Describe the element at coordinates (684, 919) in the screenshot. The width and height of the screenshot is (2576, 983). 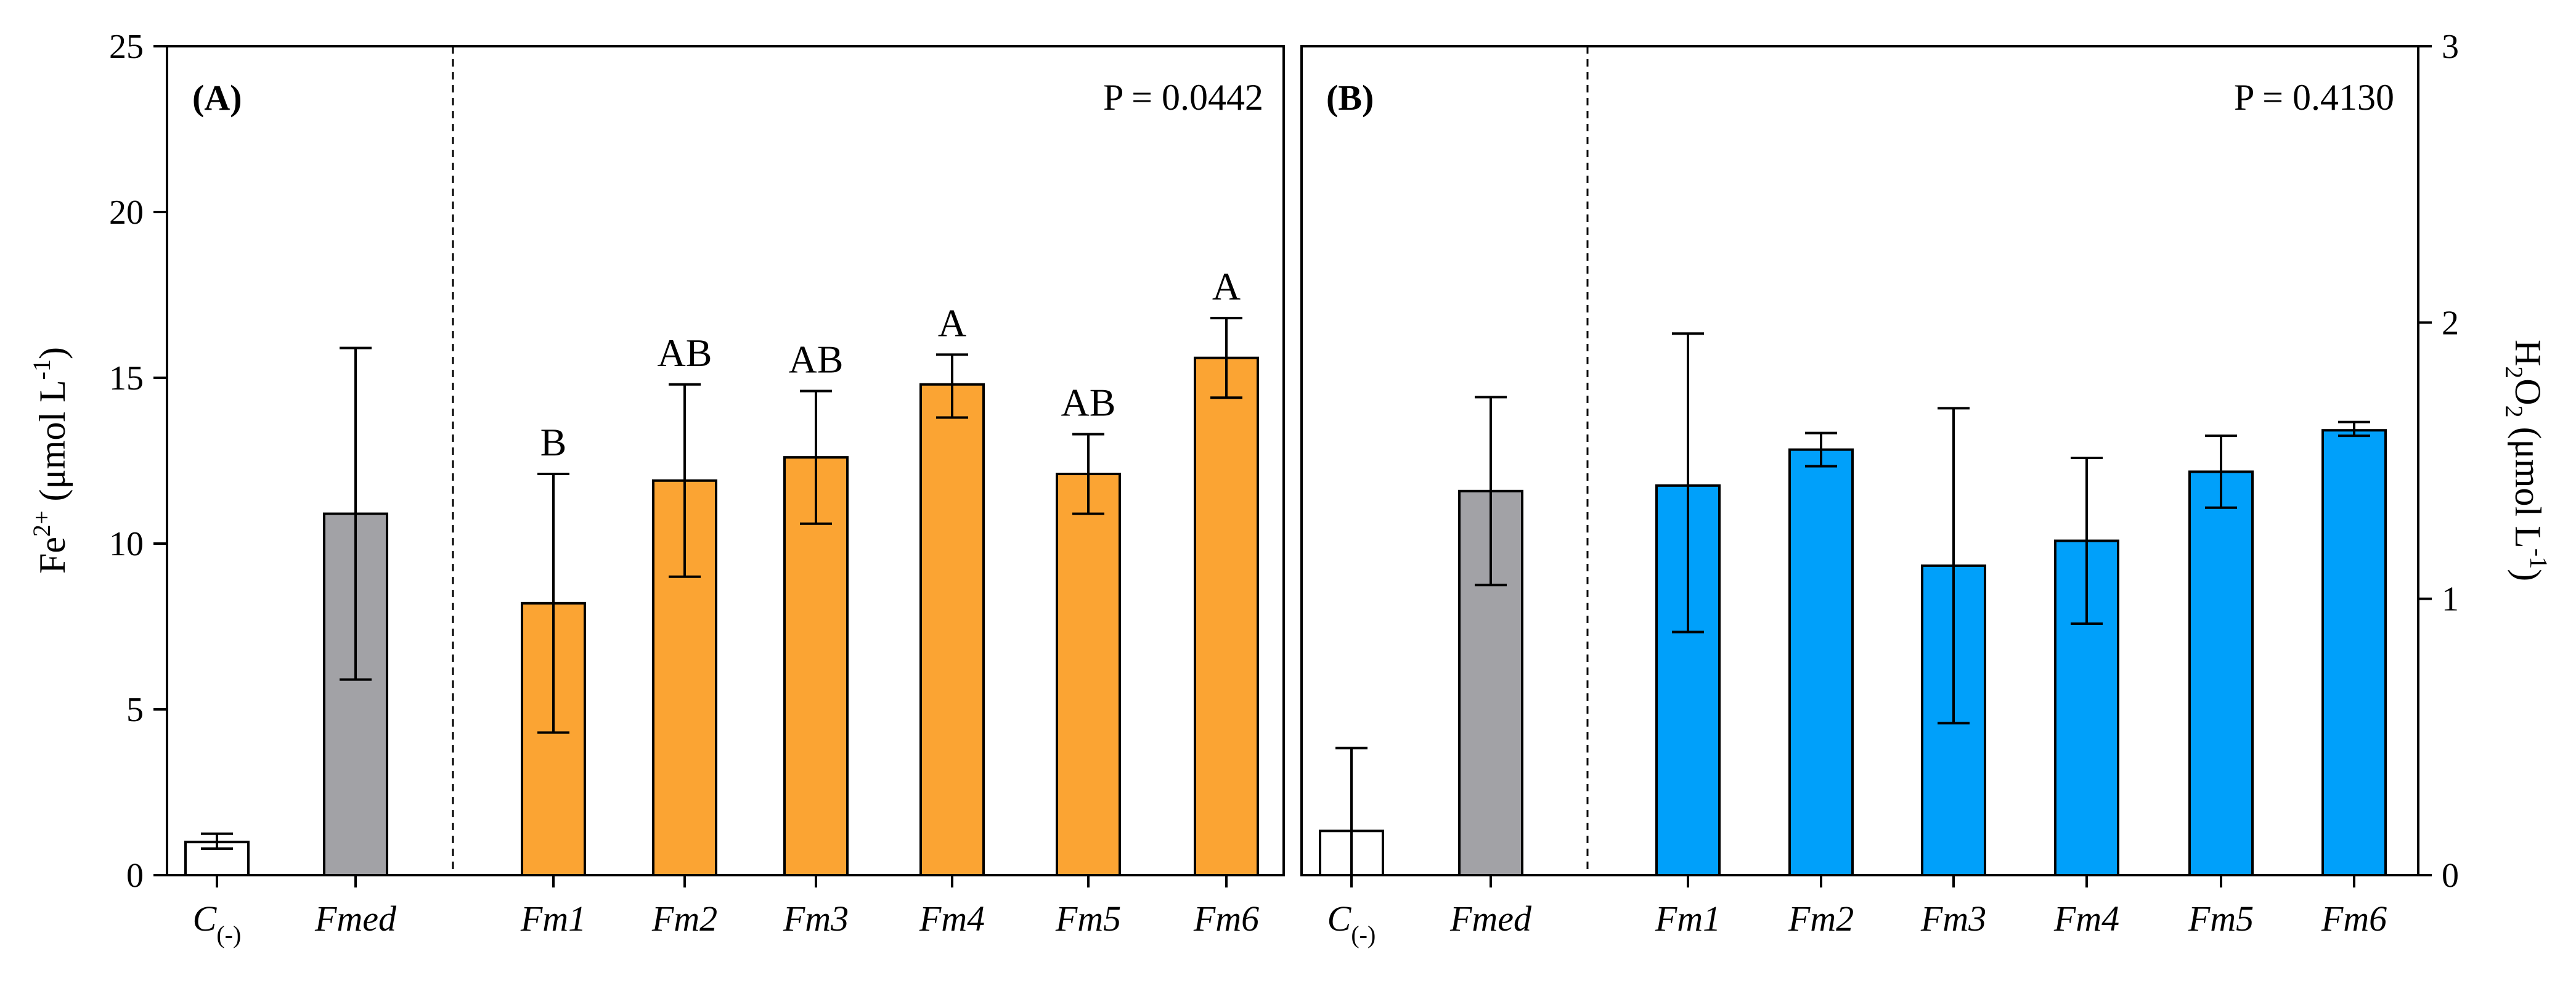
I see `panel-a-x-tick-label: Fm2` at that location.